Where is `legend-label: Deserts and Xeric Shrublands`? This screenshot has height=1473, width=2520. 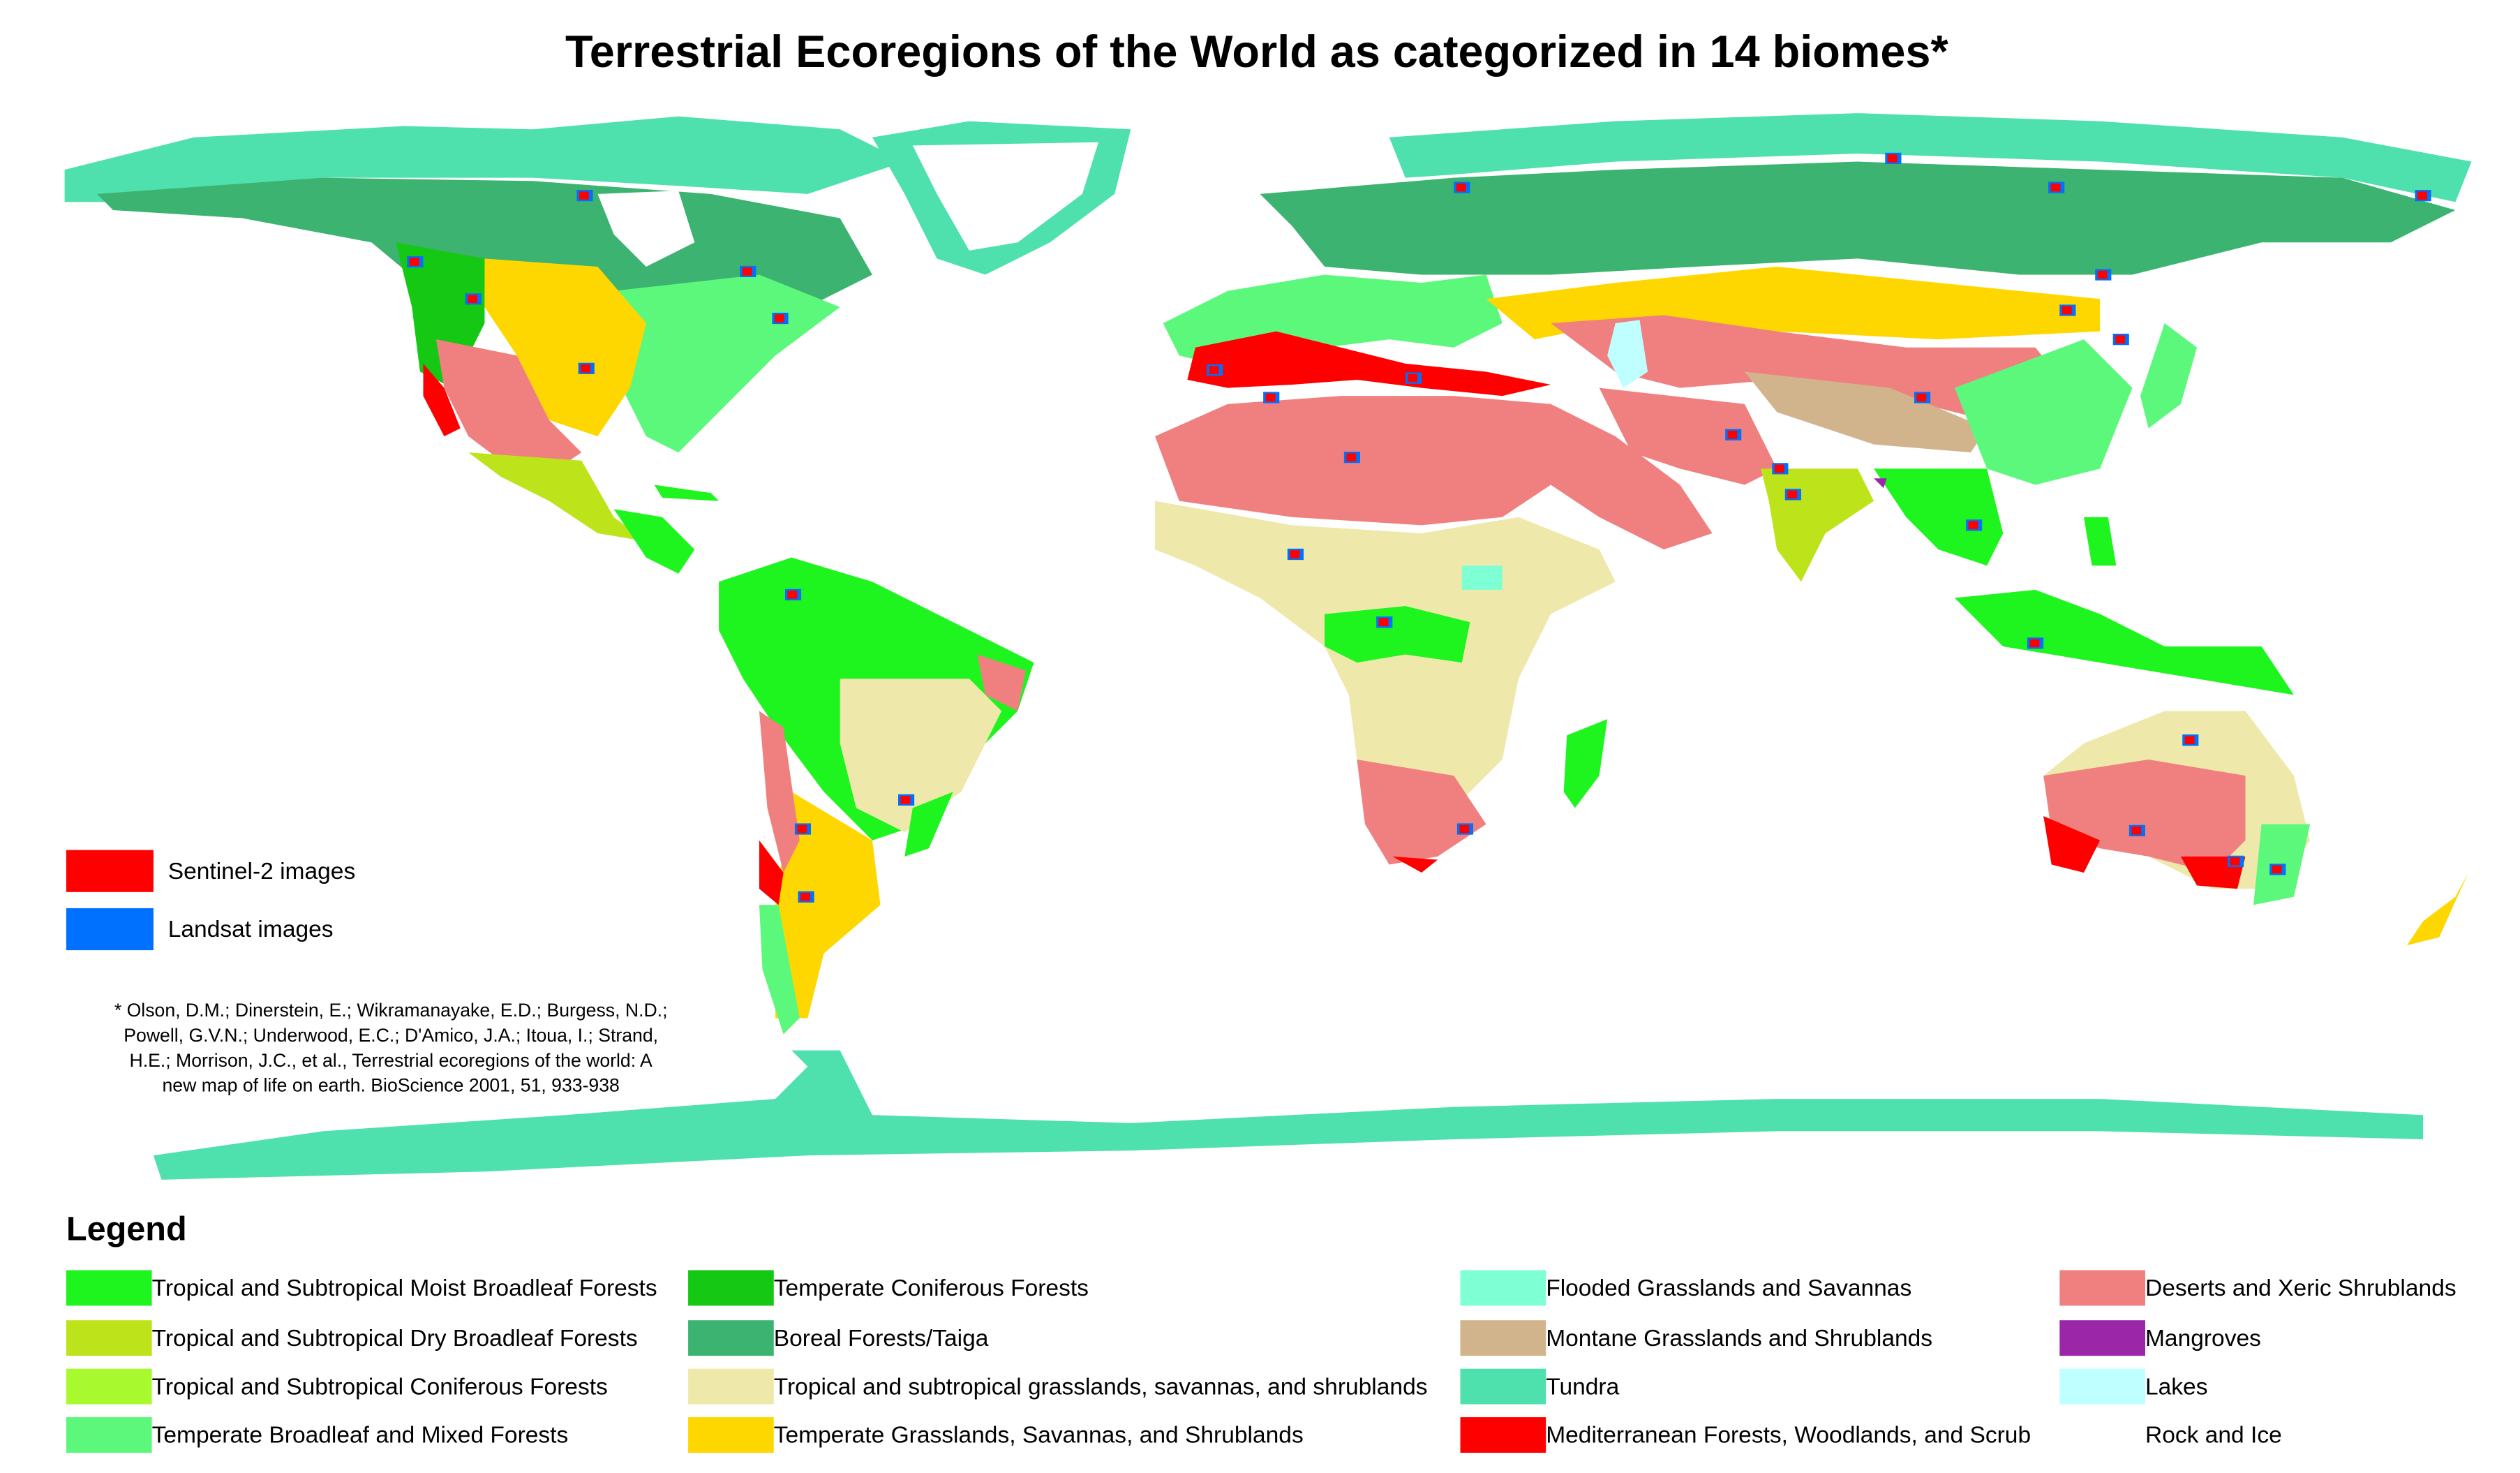 legend-label: Deserts and Xeric Shrublands is located at coordinates (2300, 1288).